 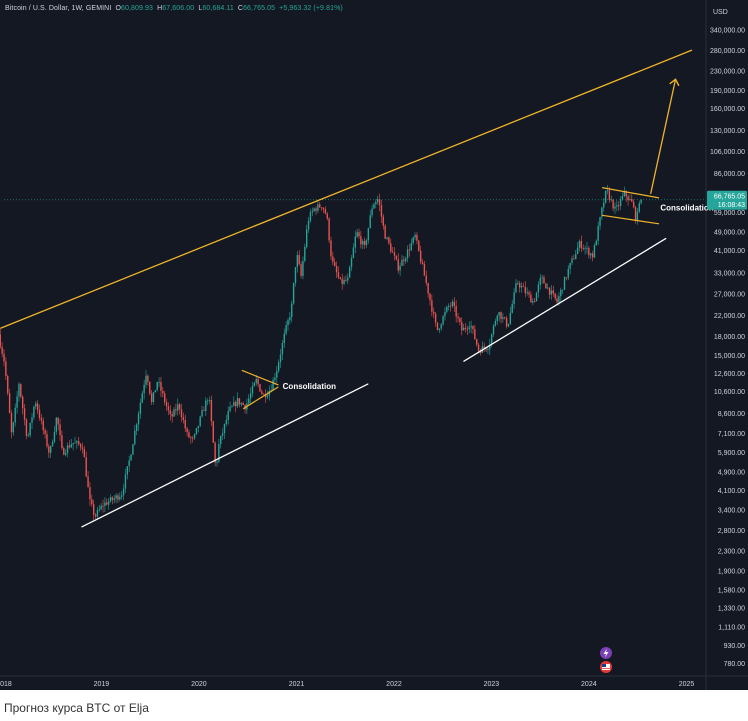 What do you see at coordinates (118, 8) in the screenshot?
I see `legend-open-label: O` at bounding box center [118, 8].